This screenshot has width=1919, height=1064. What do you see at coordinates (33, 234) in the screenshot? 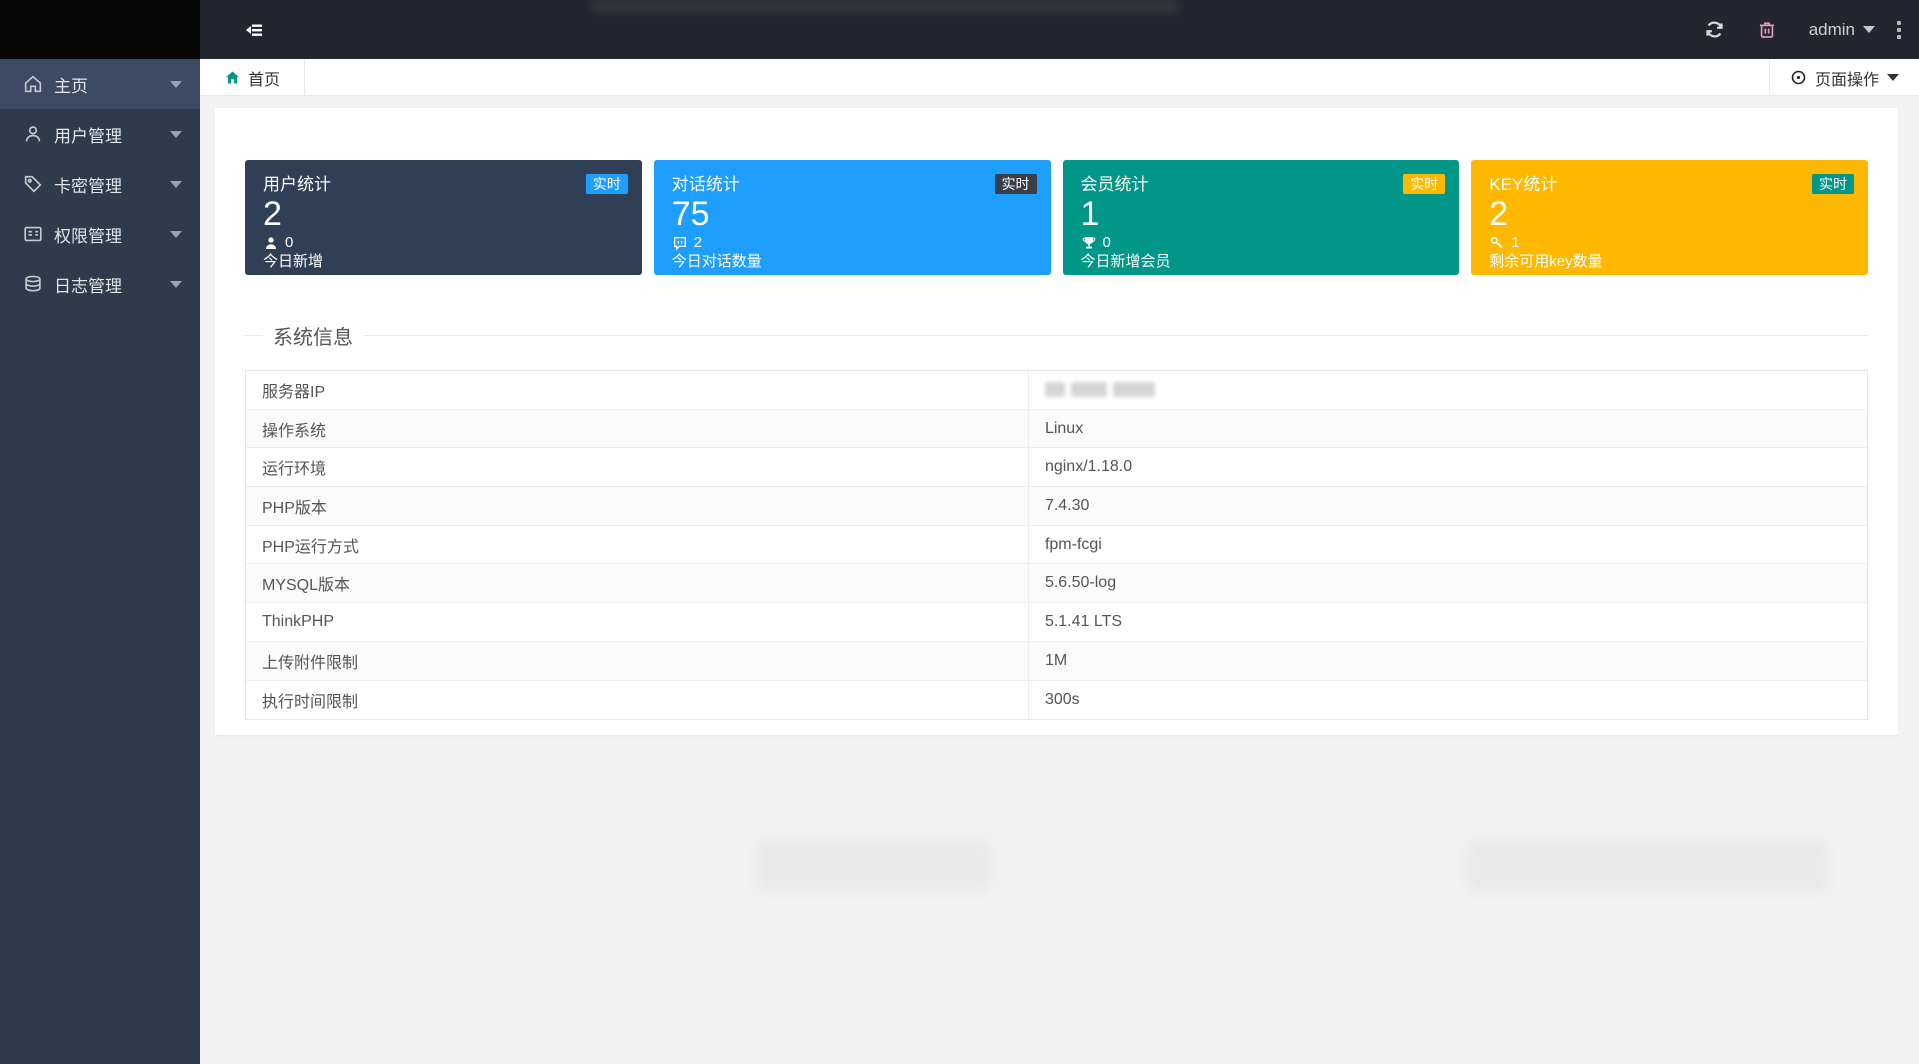
I see `permission-icon` at bounding box center [33, 234].